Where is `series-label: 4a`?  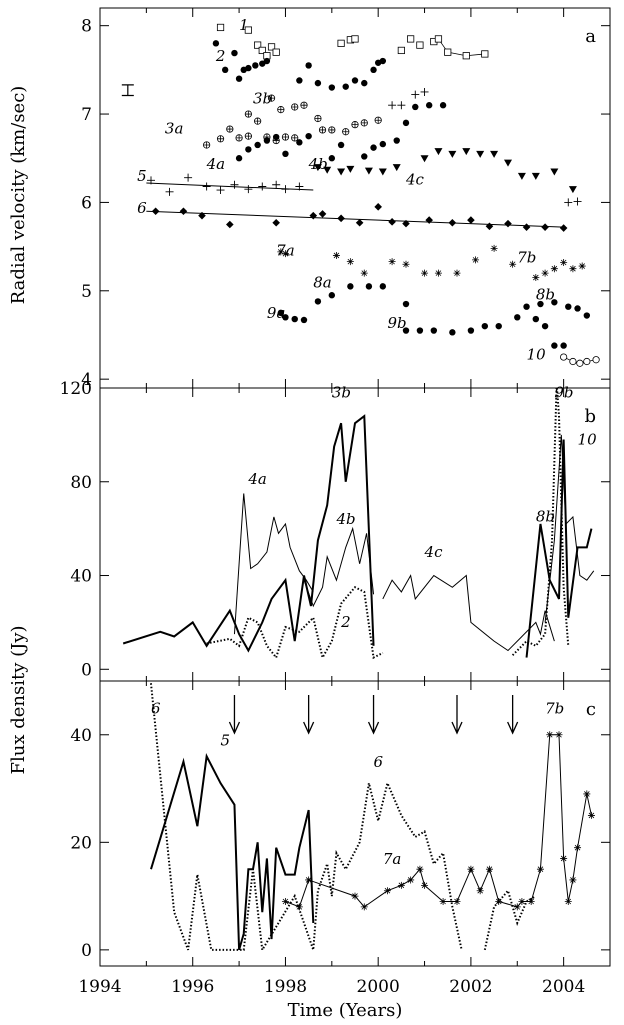
series-label: 4a is located at coordinates (216, 164).